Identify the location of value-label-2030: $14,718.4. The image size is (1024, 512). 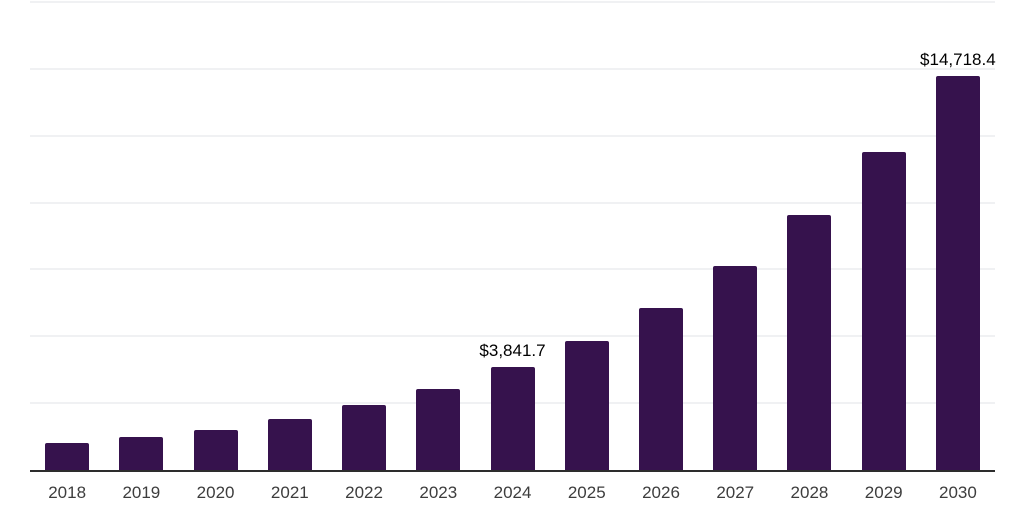
(958, 60).